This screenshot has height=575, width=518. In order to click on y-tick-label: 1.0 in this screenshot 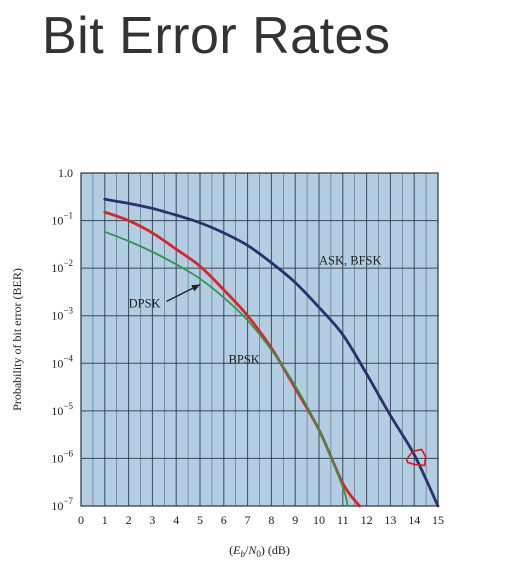, I will do `click(65, 173)`.